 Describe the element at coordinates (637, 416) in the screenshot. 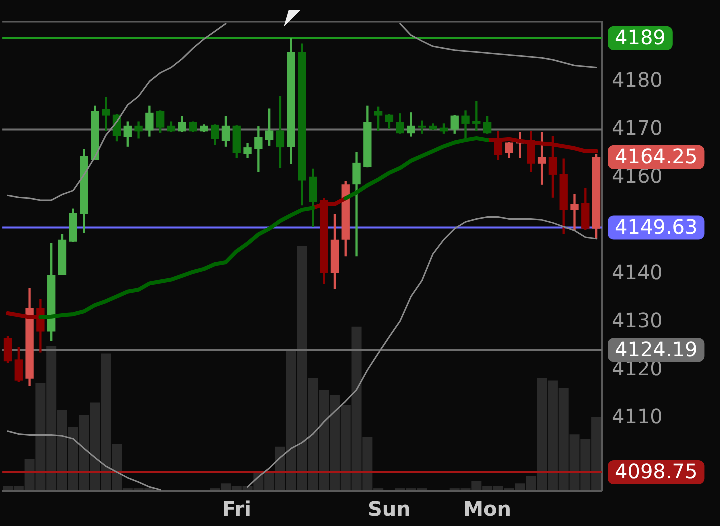

I see `y-tick-label: 4110` at that location.